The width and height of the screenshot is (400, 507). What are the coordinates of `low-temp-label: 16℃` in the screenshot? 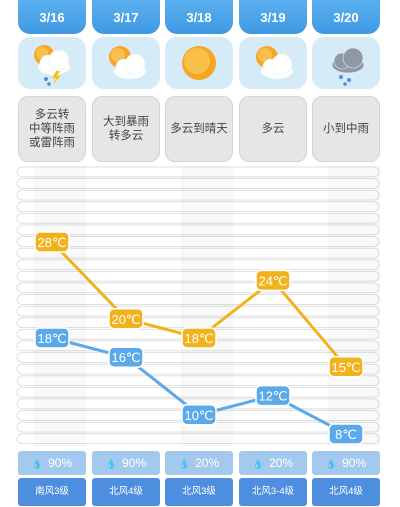 It's located at (126, 357).